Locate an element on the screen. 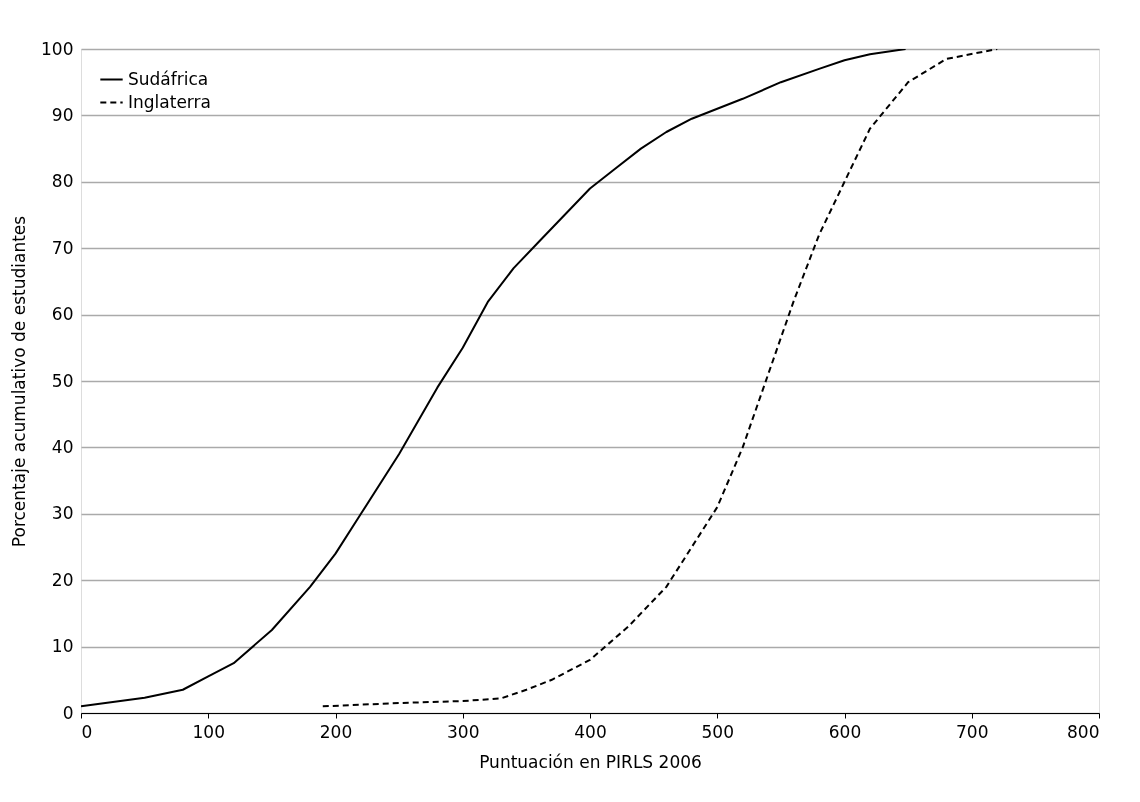 The width and height of the screenshot is (1140, 802). y-tick-label: 70 is located at coordinates (62, 247).